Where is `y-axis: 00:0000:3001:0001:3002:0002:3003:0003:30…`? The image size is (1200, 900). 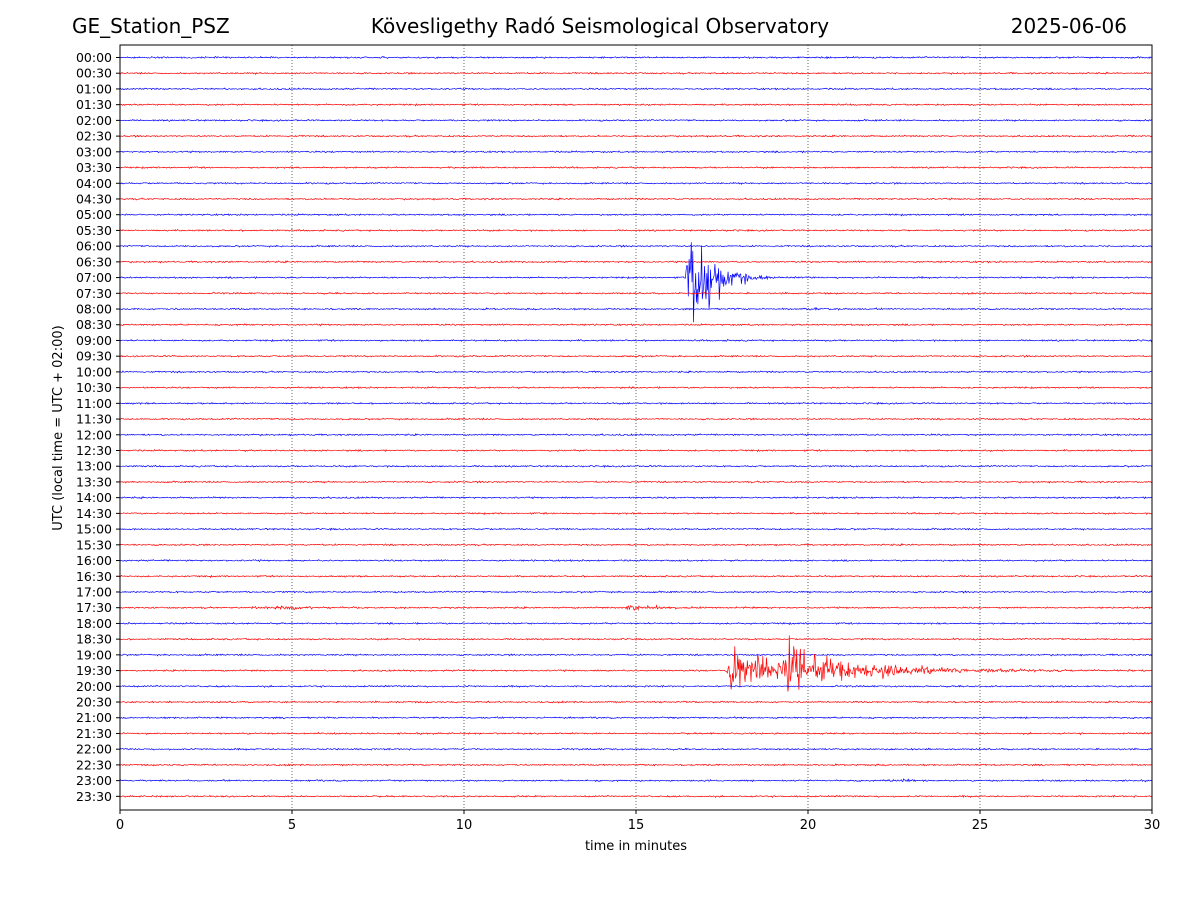 y-axis: 00:0000:3001:0001:3002:0002:3003:0003:30… is located at coordinates (98, 427).